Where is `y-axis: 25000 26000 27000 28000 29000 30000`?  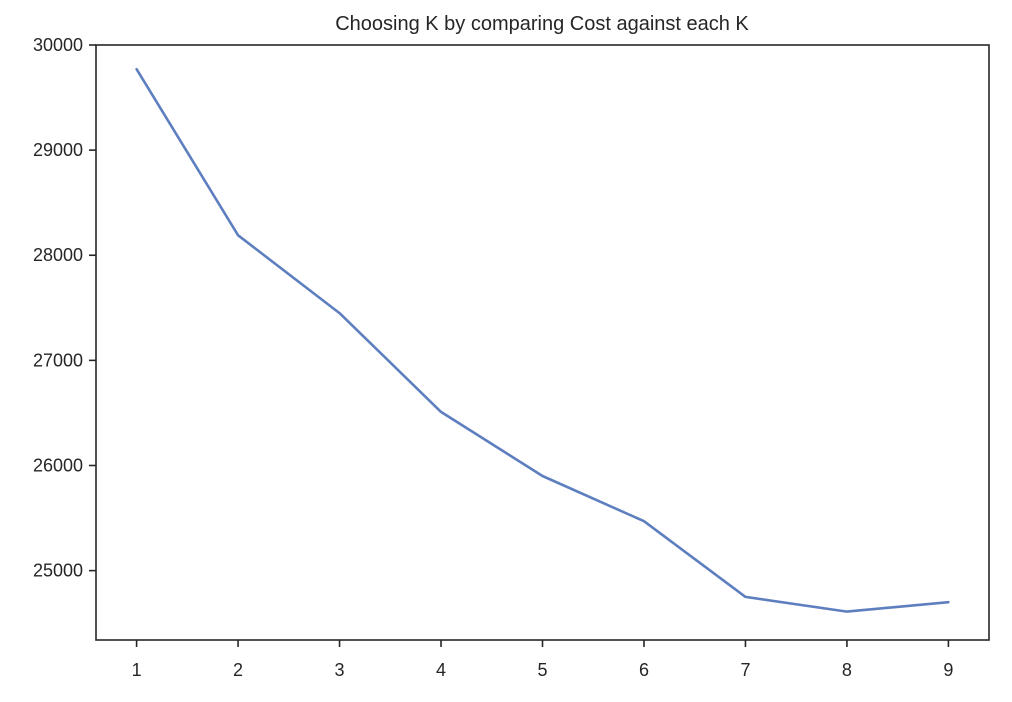
y-axis: 25000 26000 27000 28000 29000 30000 is located at coordinates (64, 308).